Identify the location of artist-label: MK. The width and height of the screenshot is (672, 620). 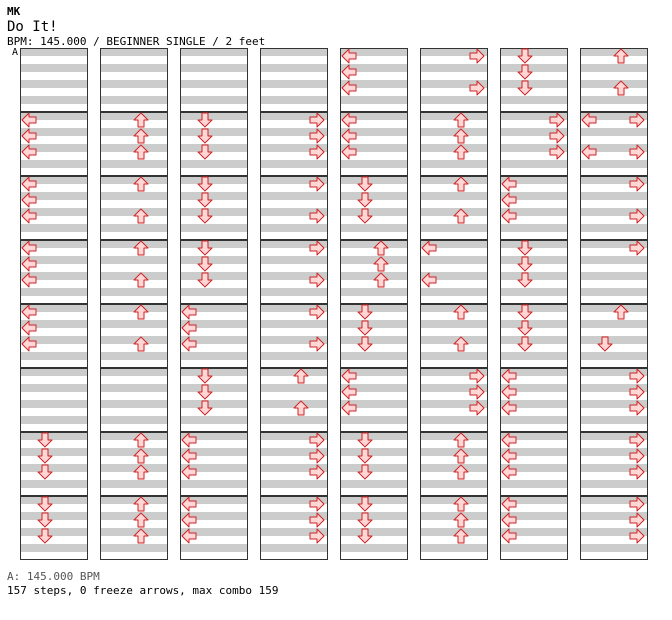
(14, 11).